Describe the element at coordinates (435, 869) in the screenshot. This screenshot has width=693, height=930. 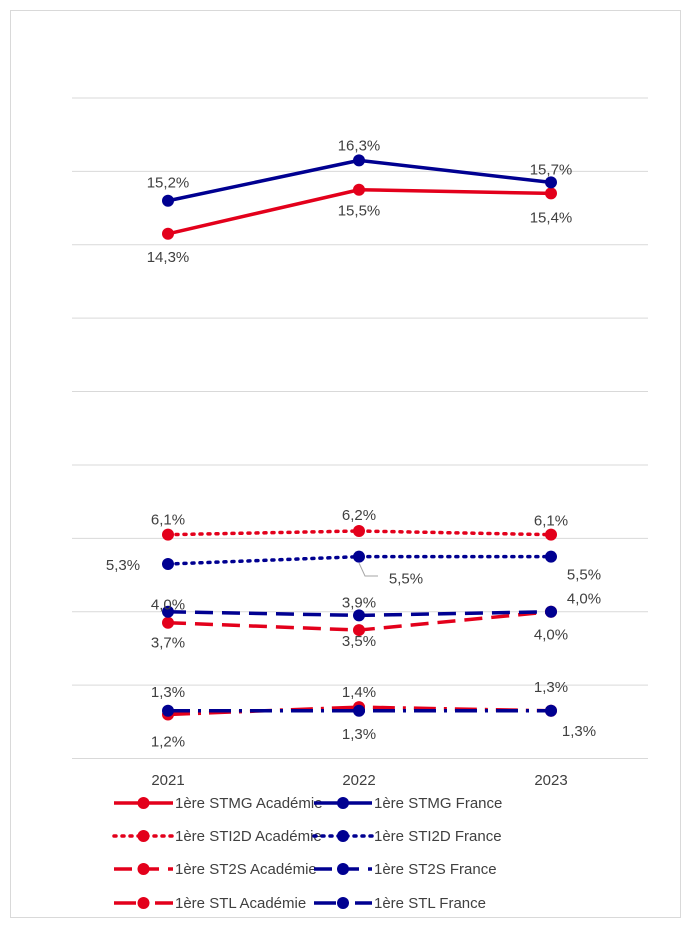
I see `legend-label: 1ère ST2S France` at that location.